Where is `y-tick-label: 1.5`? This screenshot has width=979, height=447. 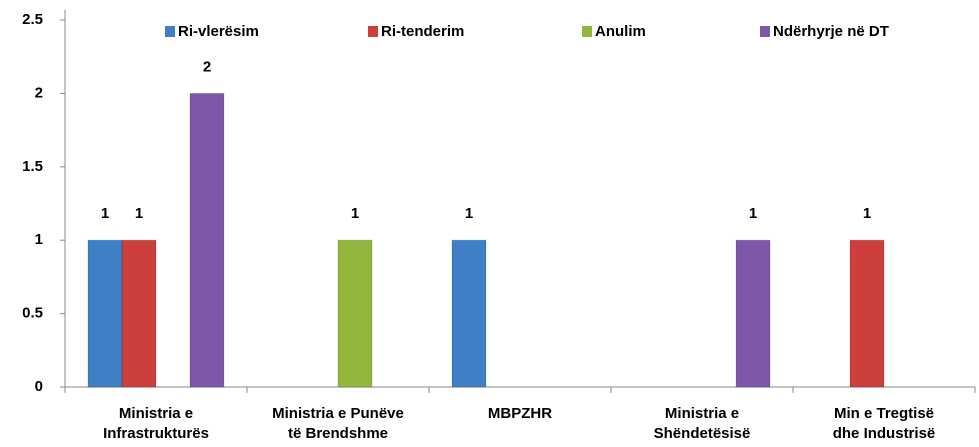 y-tick-label: 1.5 is located at coordinates (32, 166).